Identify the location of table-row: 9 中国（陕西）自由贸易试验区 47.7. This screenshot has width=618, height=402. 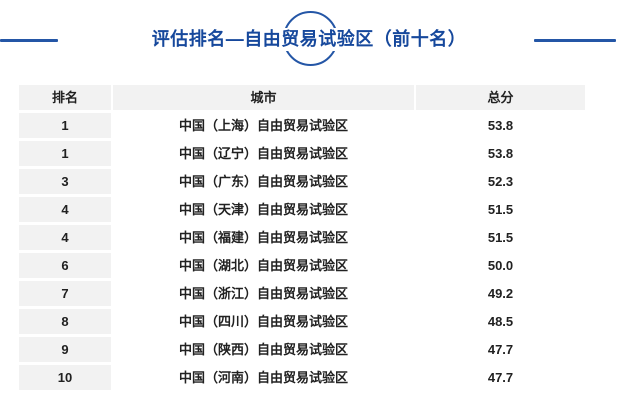
(302, 349).